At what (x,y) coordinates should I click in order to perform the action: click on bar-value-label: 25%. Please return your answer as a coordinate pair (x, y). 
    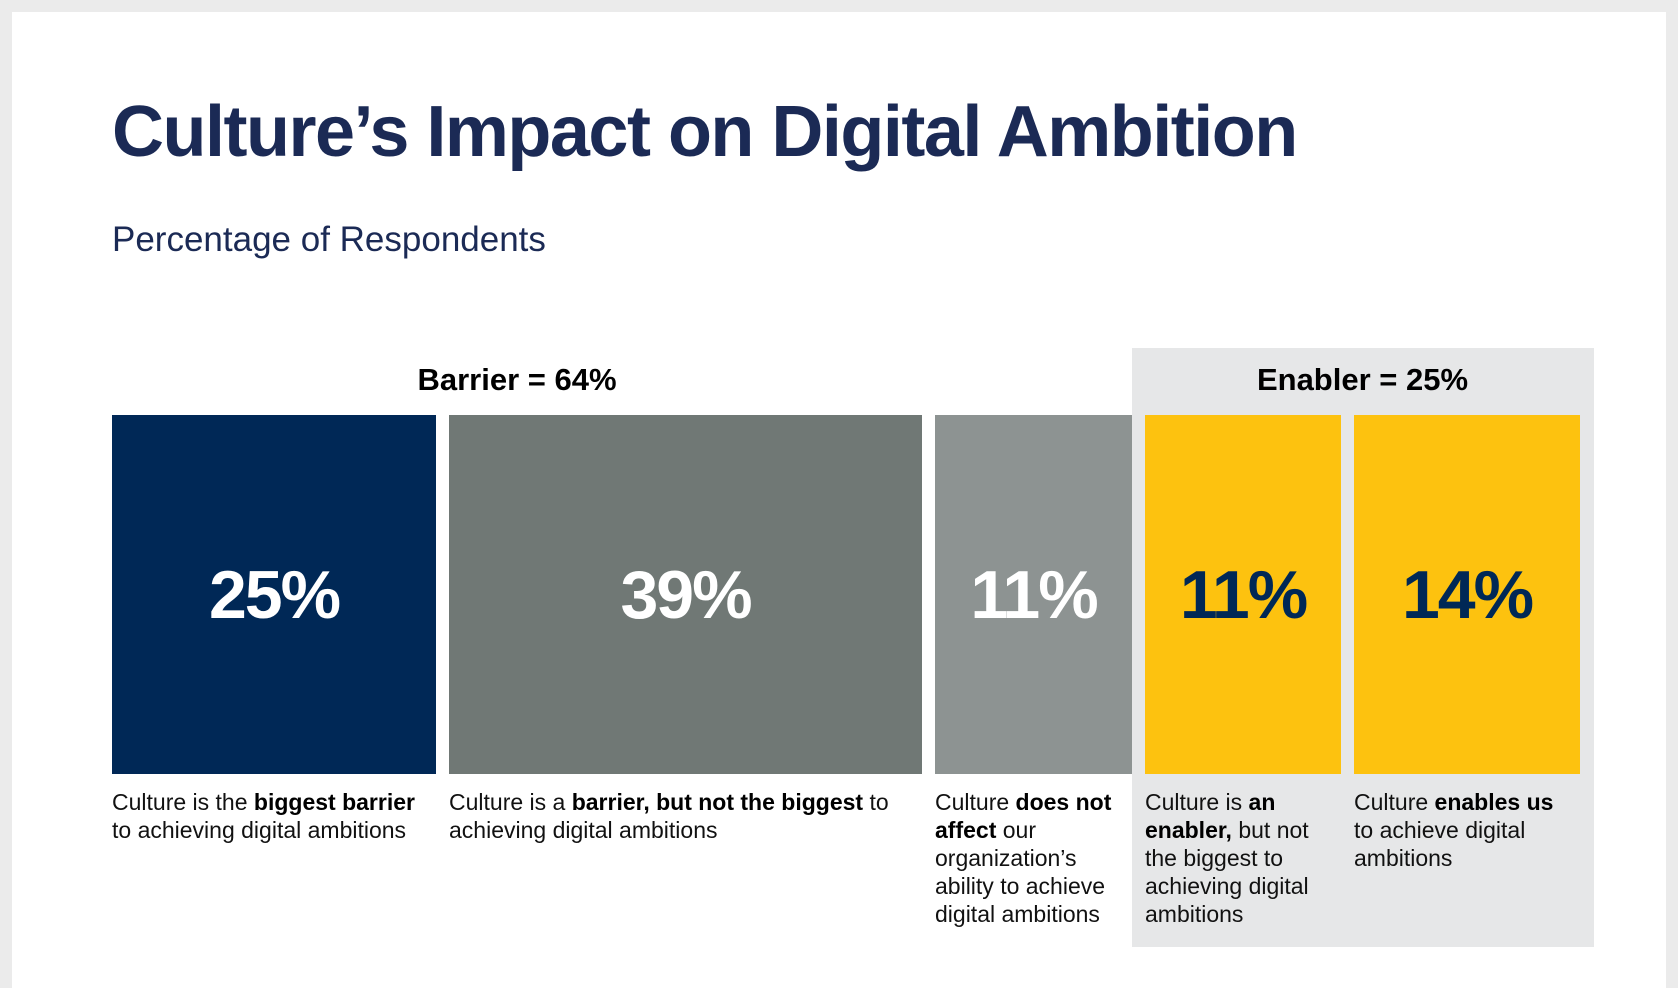
    Looking at the image, I should click on (274, 594).